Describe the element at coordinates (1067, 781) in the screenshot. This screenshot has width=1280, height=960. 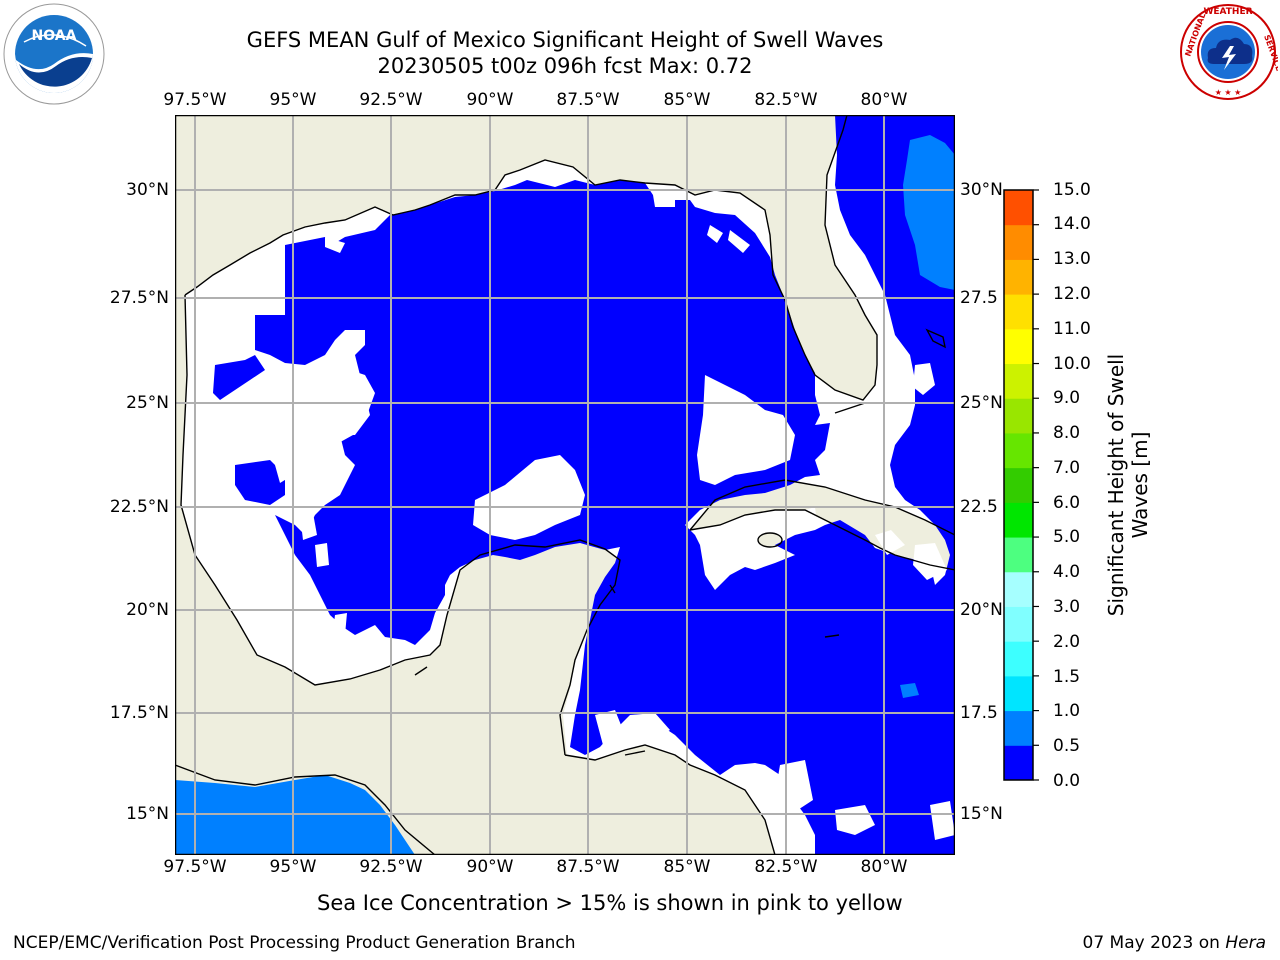
I see `colorbar-tick: 0.0` at that location.